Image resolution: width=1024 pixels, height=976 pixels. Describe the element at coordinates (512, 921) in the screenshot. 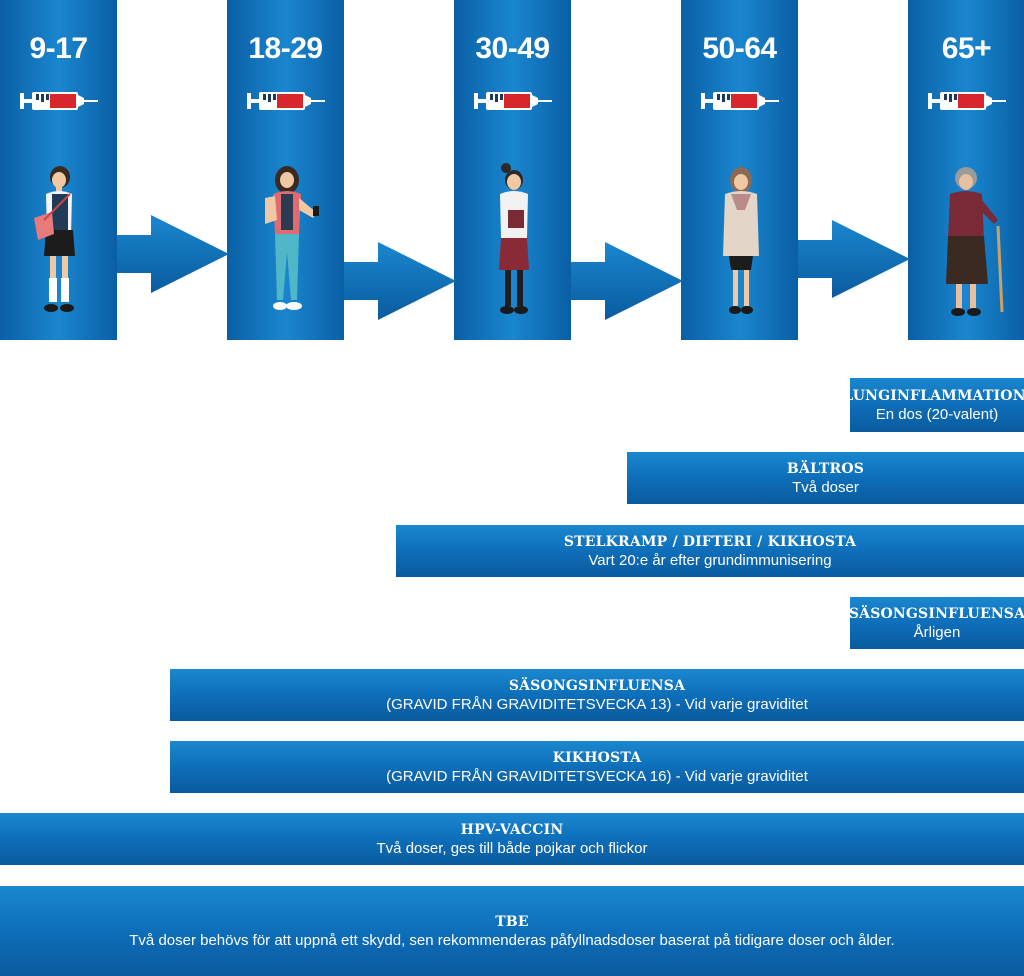

I see `vaccine-title: TBE` at that location.